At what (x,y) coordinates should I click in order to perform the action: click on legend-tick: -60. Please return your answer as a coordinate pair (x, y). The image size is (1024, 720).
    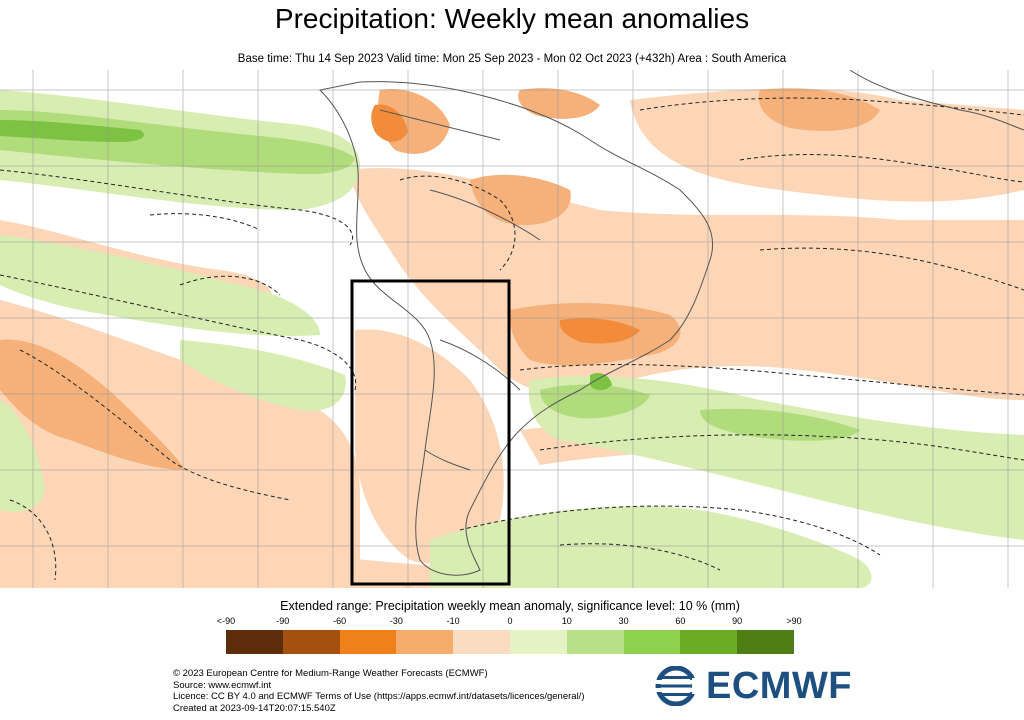
    Looking at the image, I should click on (340, 621).